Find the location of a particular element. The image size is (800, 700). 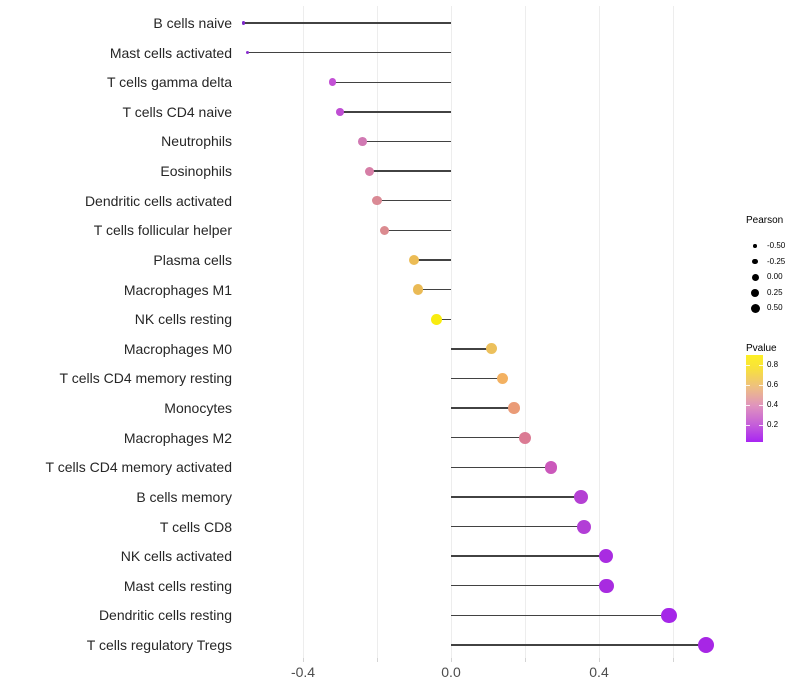

category-label: Macrophages M1 is located at coordinates (177, 289).